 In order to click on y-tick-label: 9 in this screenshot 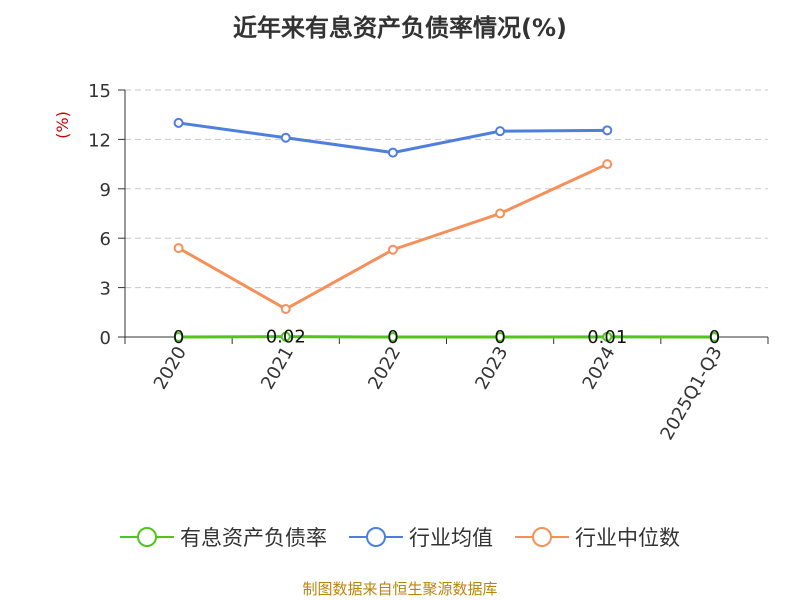, I will do `click(105, 190)`.